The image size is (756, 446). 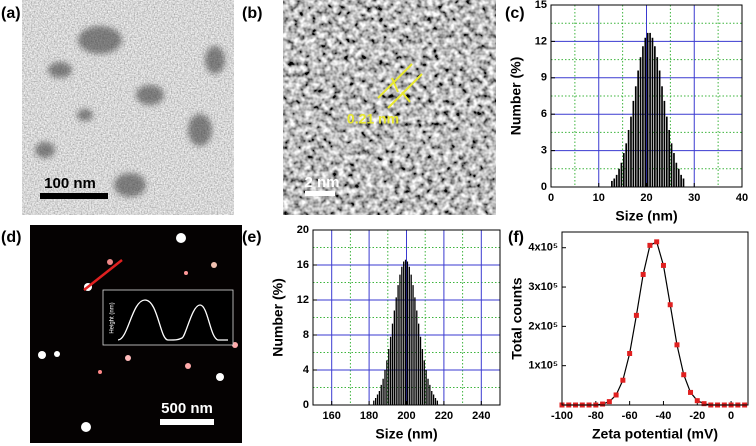 What do you see at coordinates (543, 287) in the screenshot?
I see `y-tick-label: 3x10⁵` at bounding box center [543, 287].